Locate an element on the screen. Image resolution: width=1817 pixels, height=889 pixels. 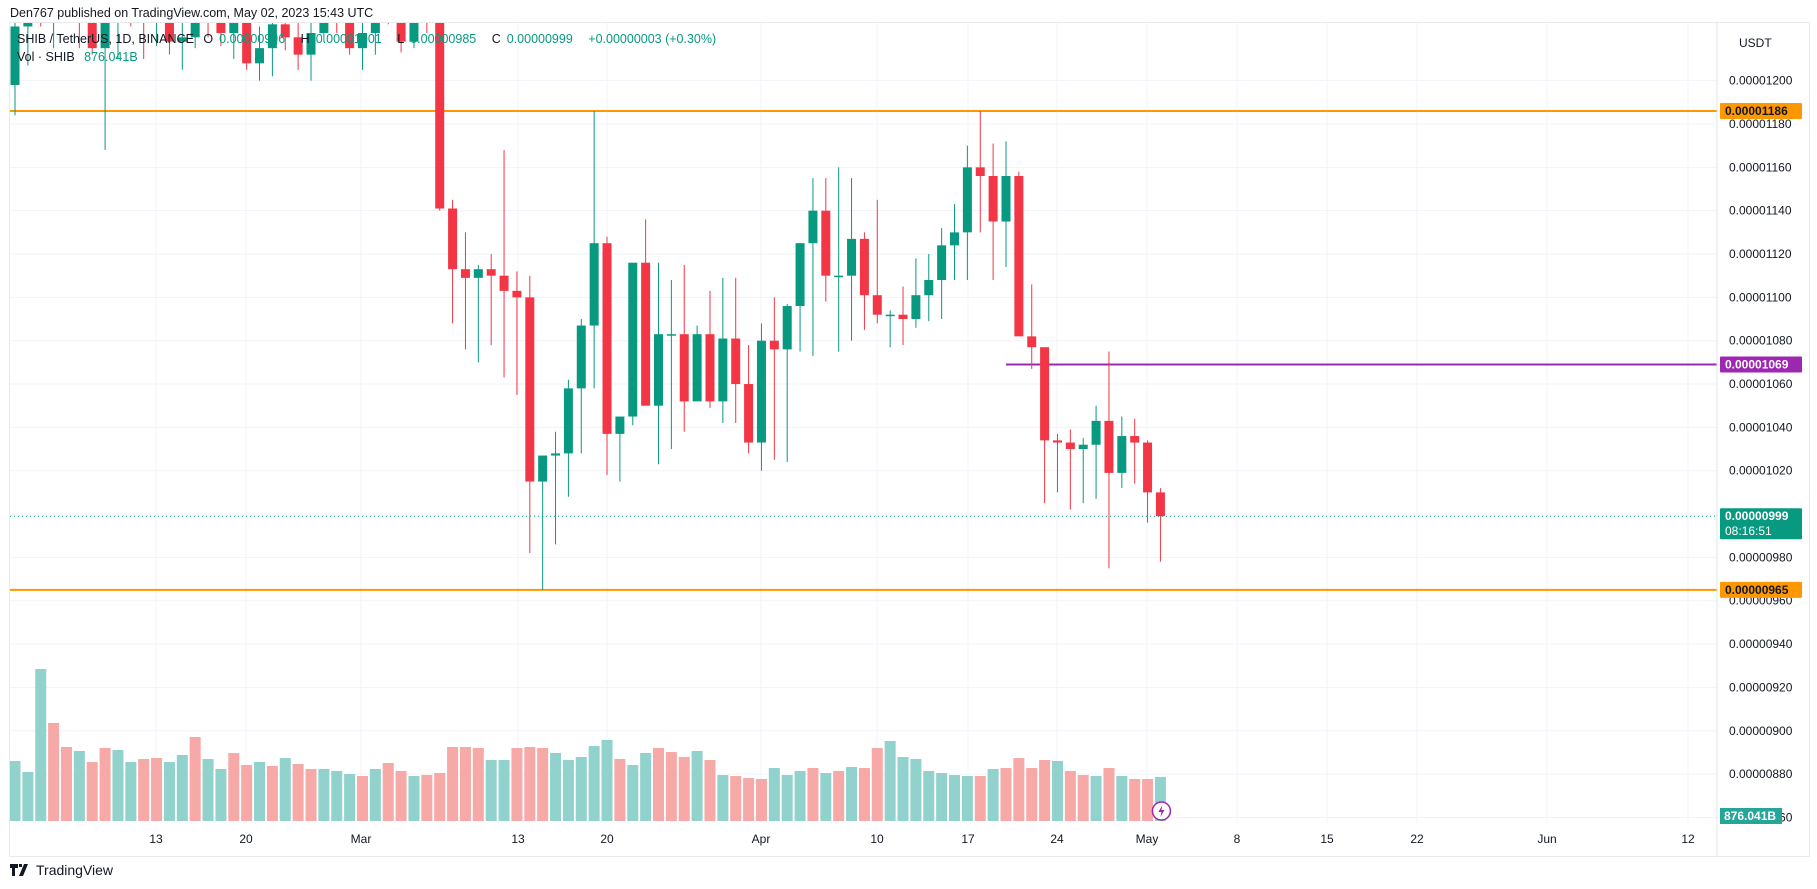
time-tick-label: 12 is located at coordinates (1688, 839).